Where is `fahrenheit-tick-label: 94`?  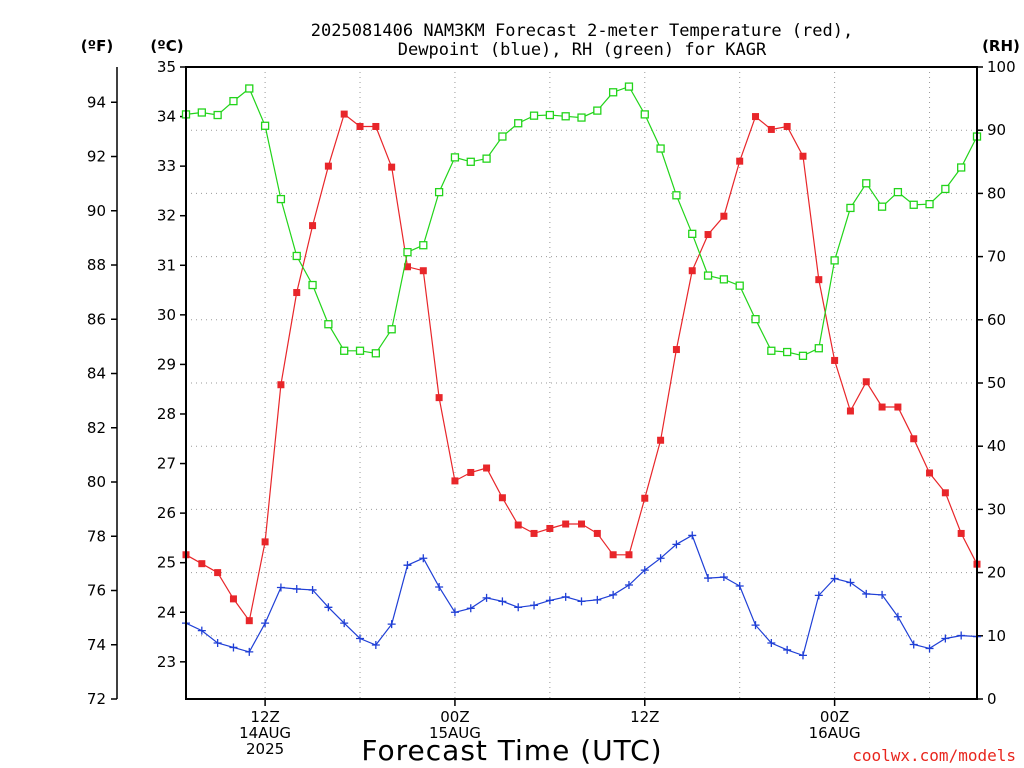 fahrenheit-tick-label: 94 is located at coordinates (96, 102).